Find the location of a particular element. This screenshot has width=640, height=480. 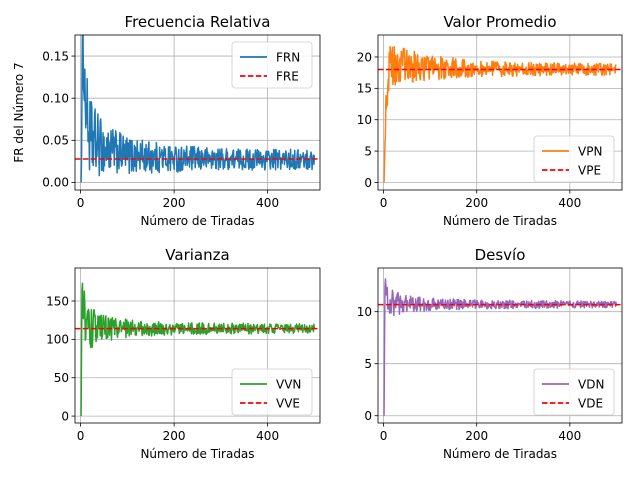

series-line-FRN is located at coordinates (198, 109).